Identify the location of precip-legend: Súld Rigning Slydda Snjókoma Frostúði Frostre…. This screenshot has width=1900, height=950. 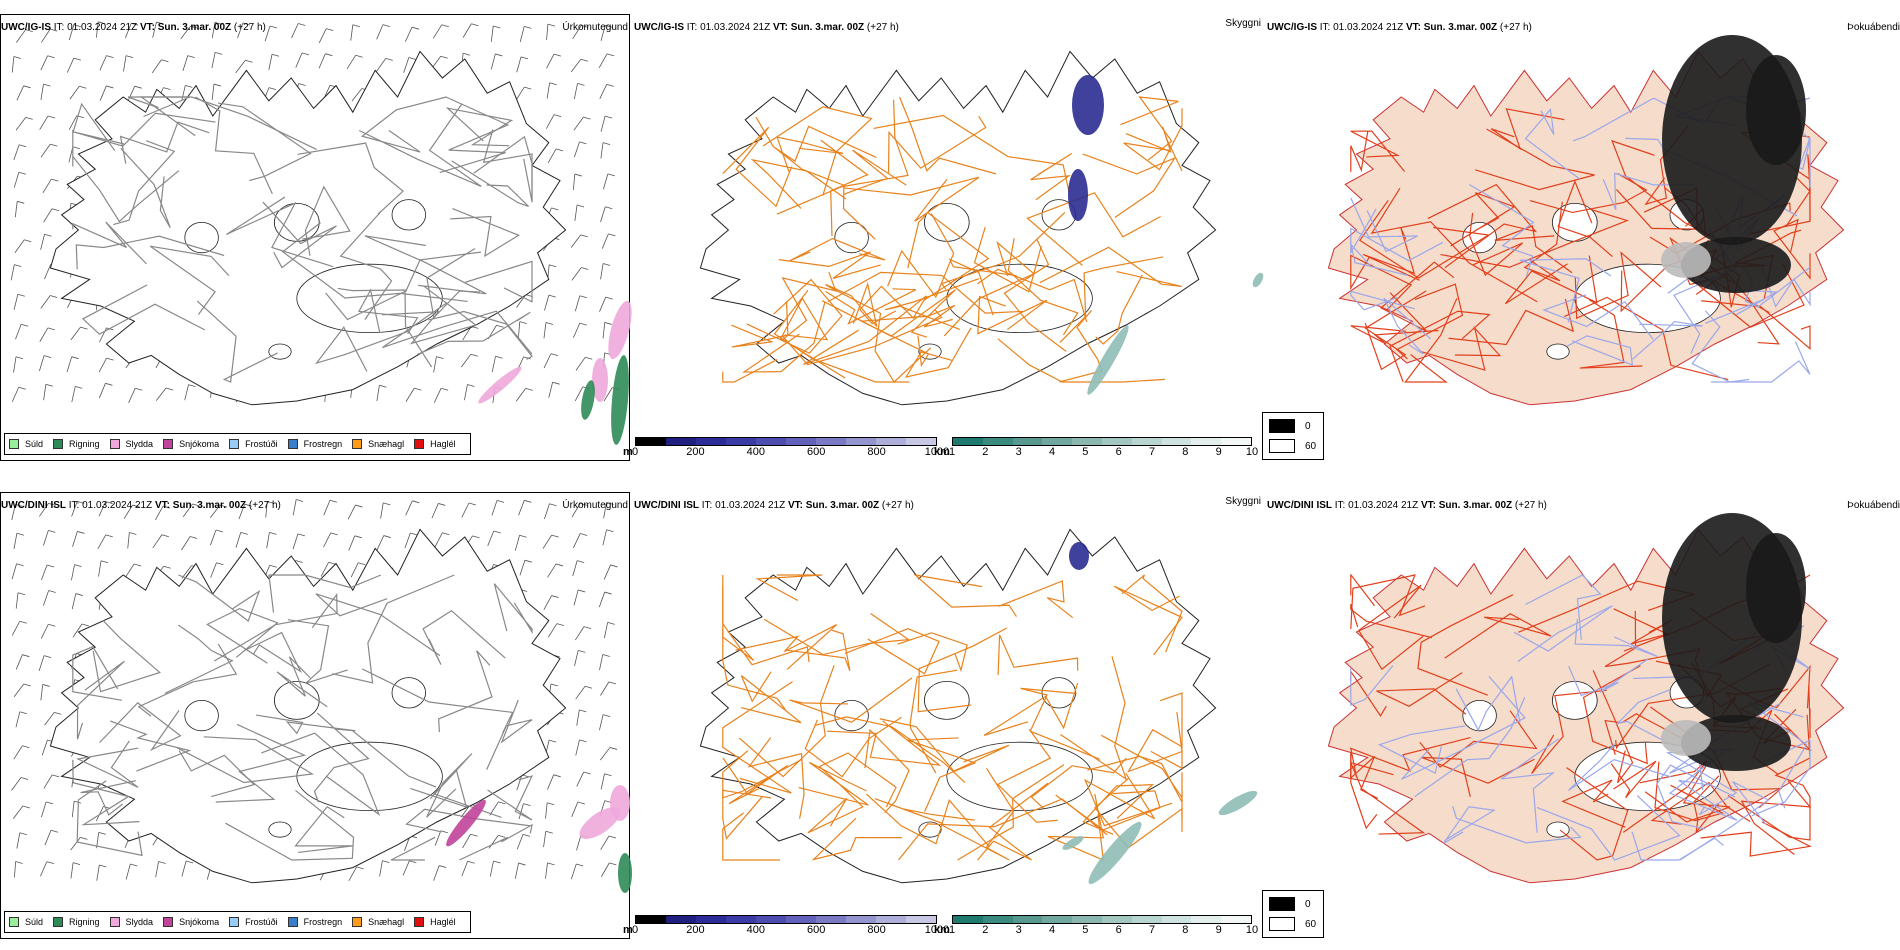
(237, 444).